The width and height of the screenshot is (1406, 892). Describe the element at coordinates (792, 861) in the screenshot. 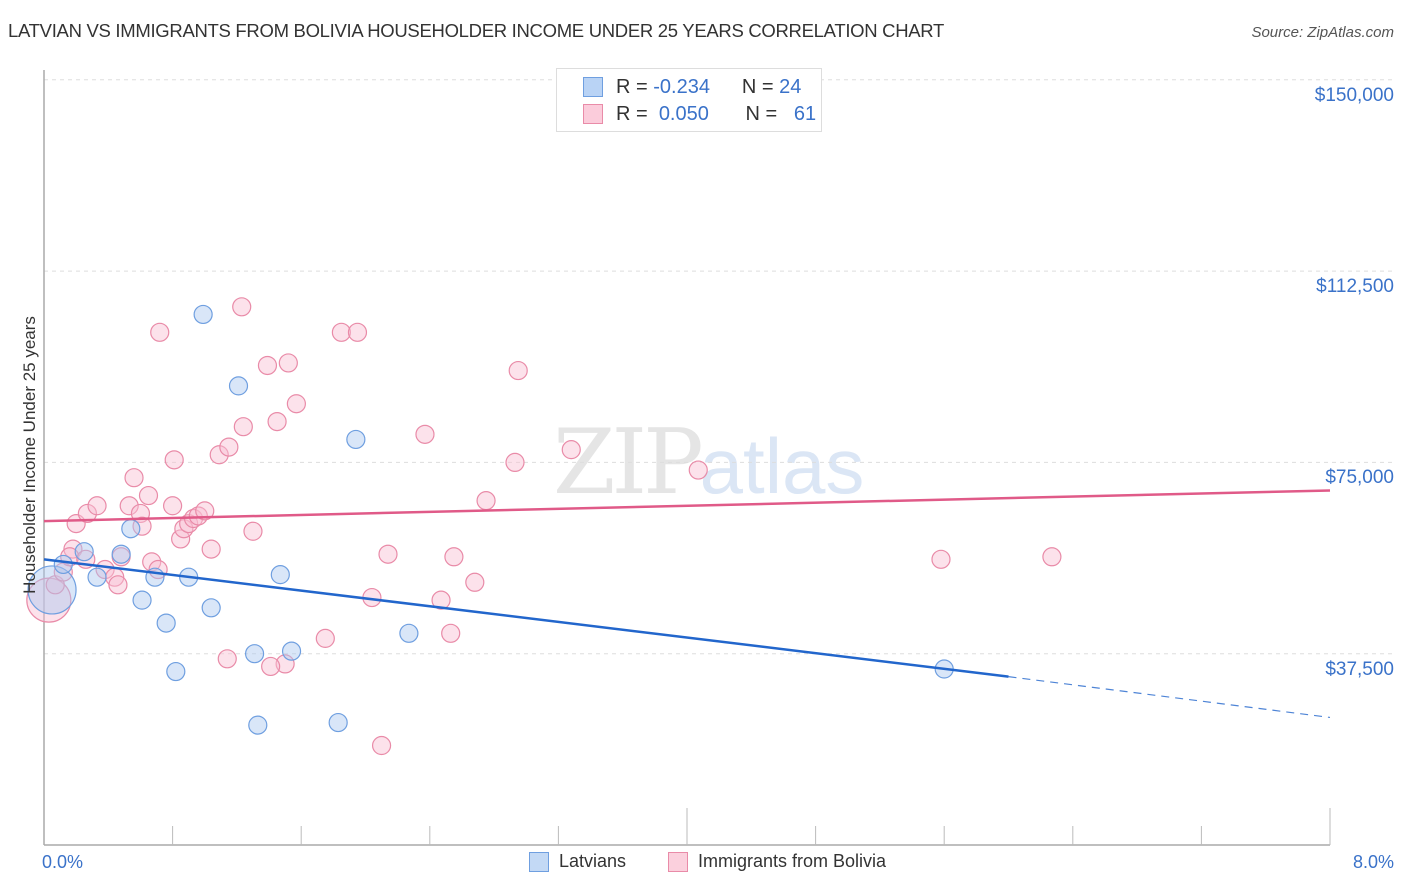

I see `legend-label-bolivia: Immigrants from Bolivia` at that location.